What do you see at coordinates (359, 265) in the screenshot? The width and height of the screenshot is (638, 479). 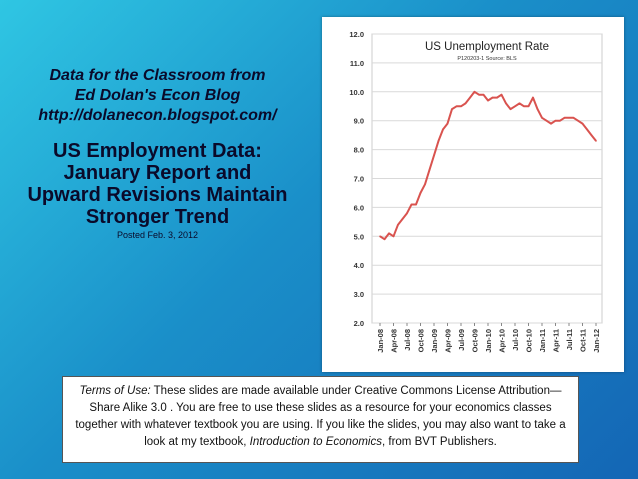 I see `y-tick-label: 4.0` at bounding box center [359, 265].